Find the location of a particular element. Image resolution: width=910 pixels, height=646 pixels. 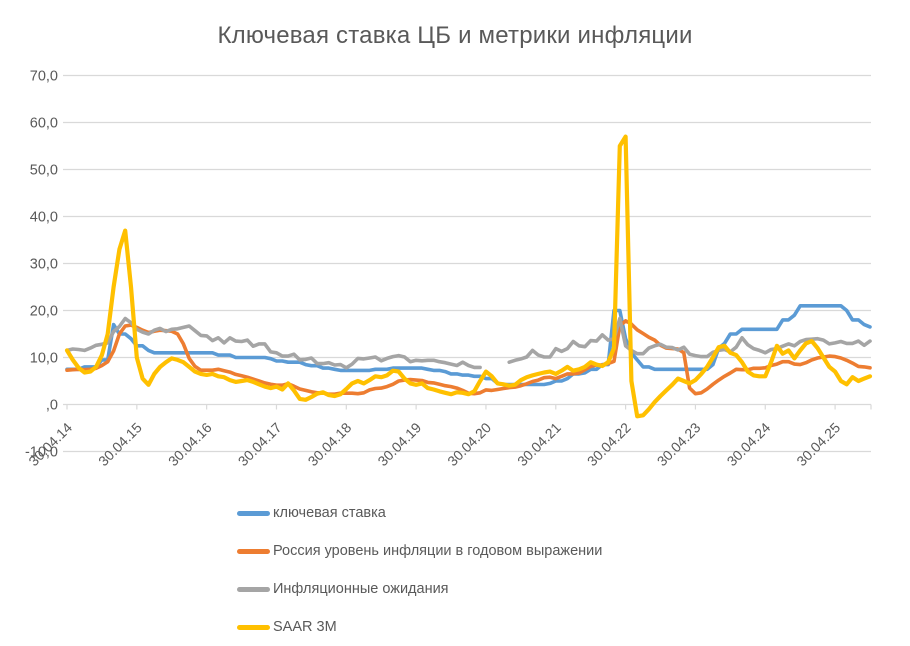

legend-label: SAAR 3M is located at coordinates (305, 627).